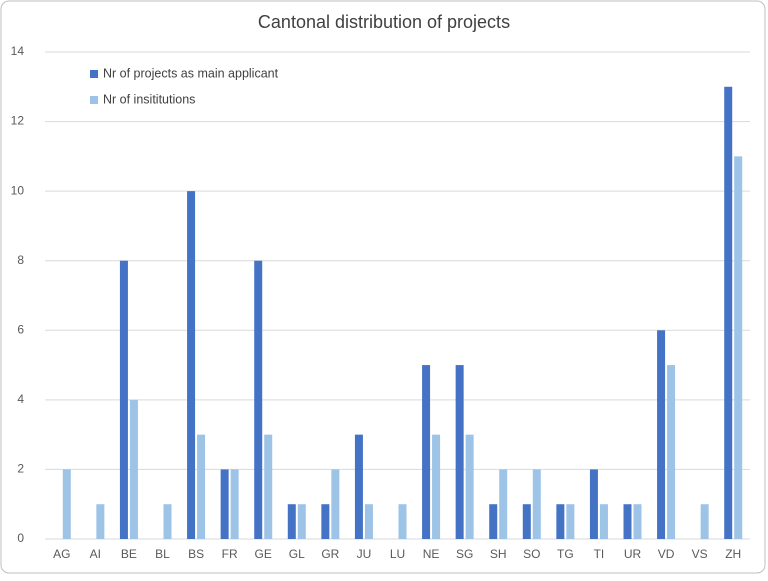 The width and height of the screenshot is (768, 581). What do you see at coordinates (129, 554) in the screenshot?
I see `x-tick-label: BE` at bounding box center [129, 554].